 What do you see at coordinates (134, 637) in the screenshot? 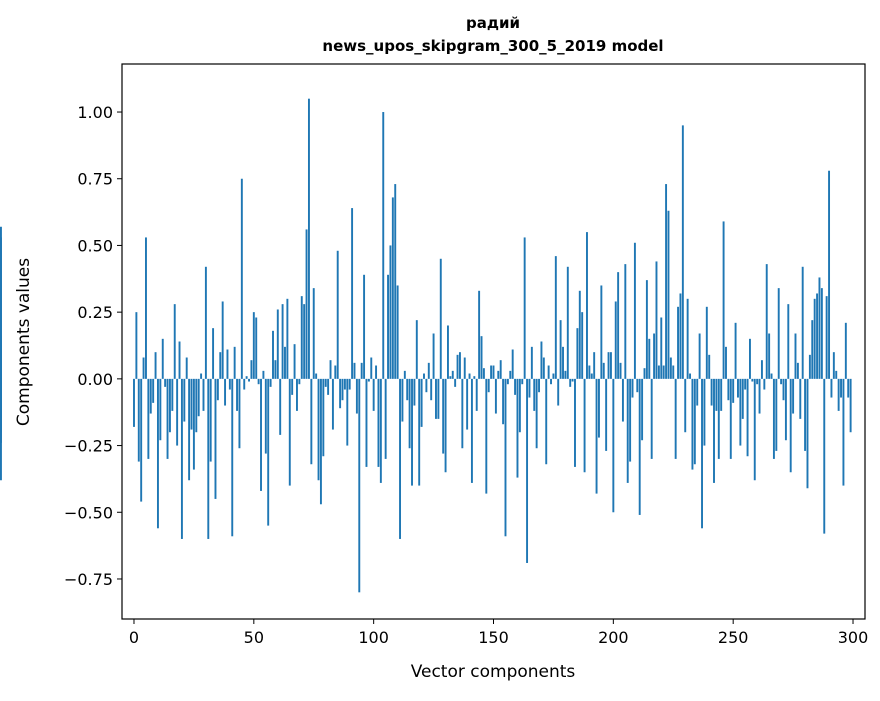
I see `x-tick-label: 0` at bounding box center [134, 637].